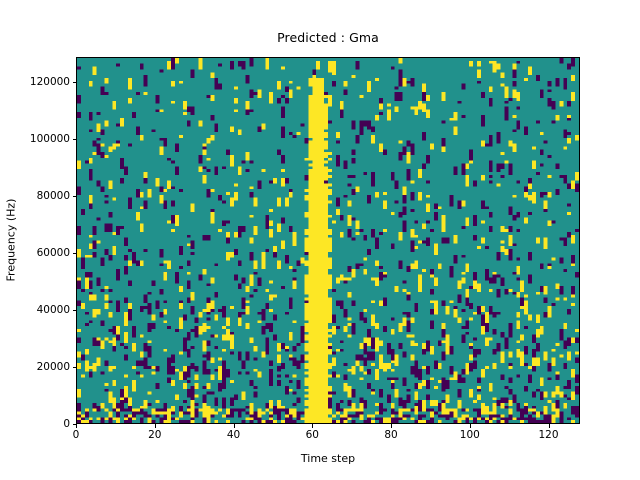 The height and width of the screenshot is (480, 640). What do you see at coordinates (155, 435) in the screenshot?
I see `x-tick-label: 20` at bounding box center [155, 435].